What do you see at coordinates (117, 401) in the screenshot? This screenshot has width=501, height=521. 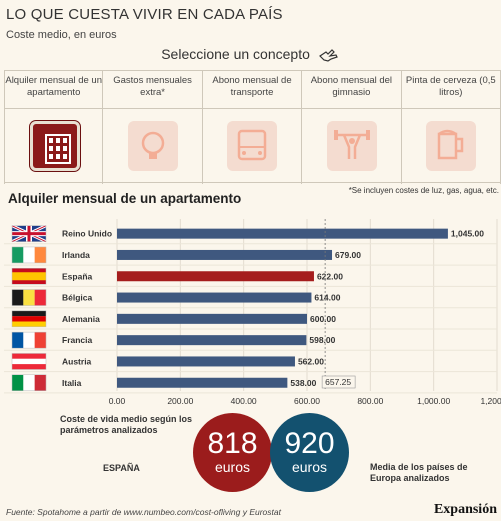 I see `x-tick-label: 0.00` at bounding box center [117, 401].